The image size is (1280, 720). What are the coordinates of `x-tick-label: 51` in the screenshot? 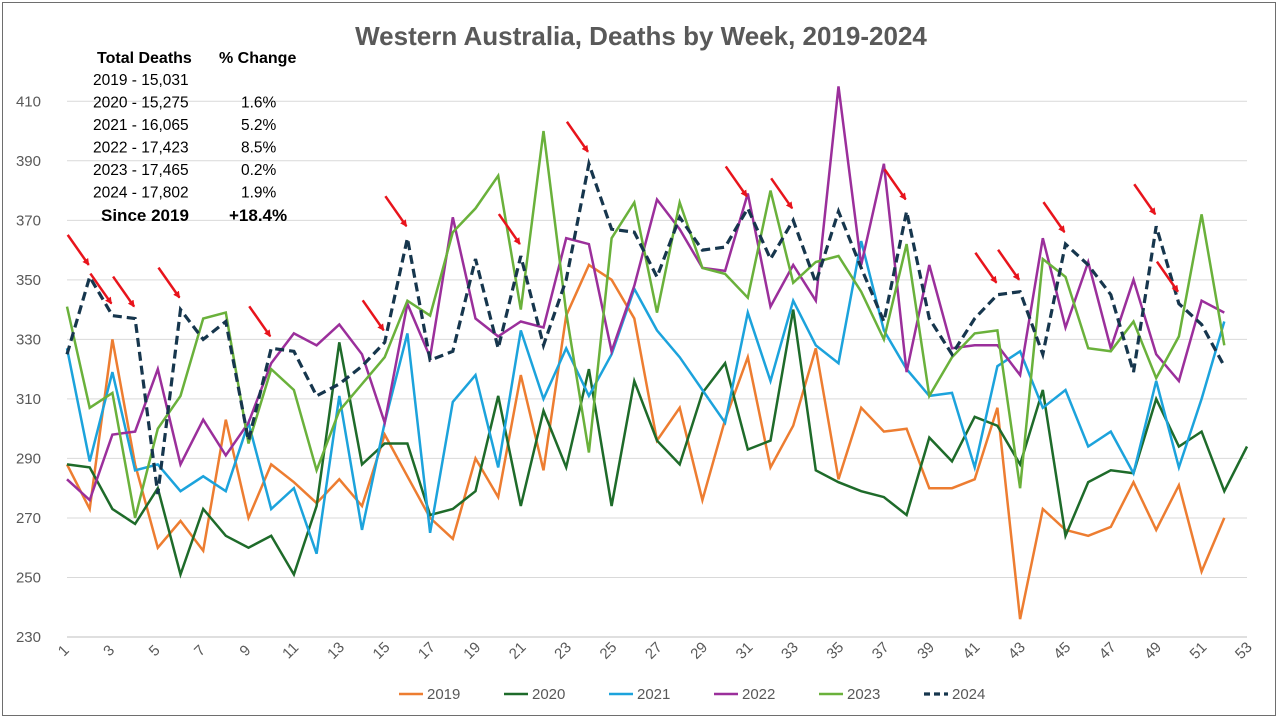 It's located at (1199, 651).